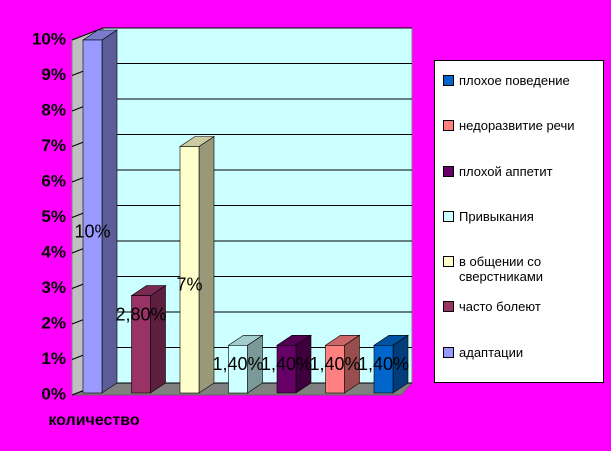 This screenshot has height=451, width=611. Describe the element at coordinates (53, 145) in the screenshot. I see `y-tick-label: 7%` at that location.